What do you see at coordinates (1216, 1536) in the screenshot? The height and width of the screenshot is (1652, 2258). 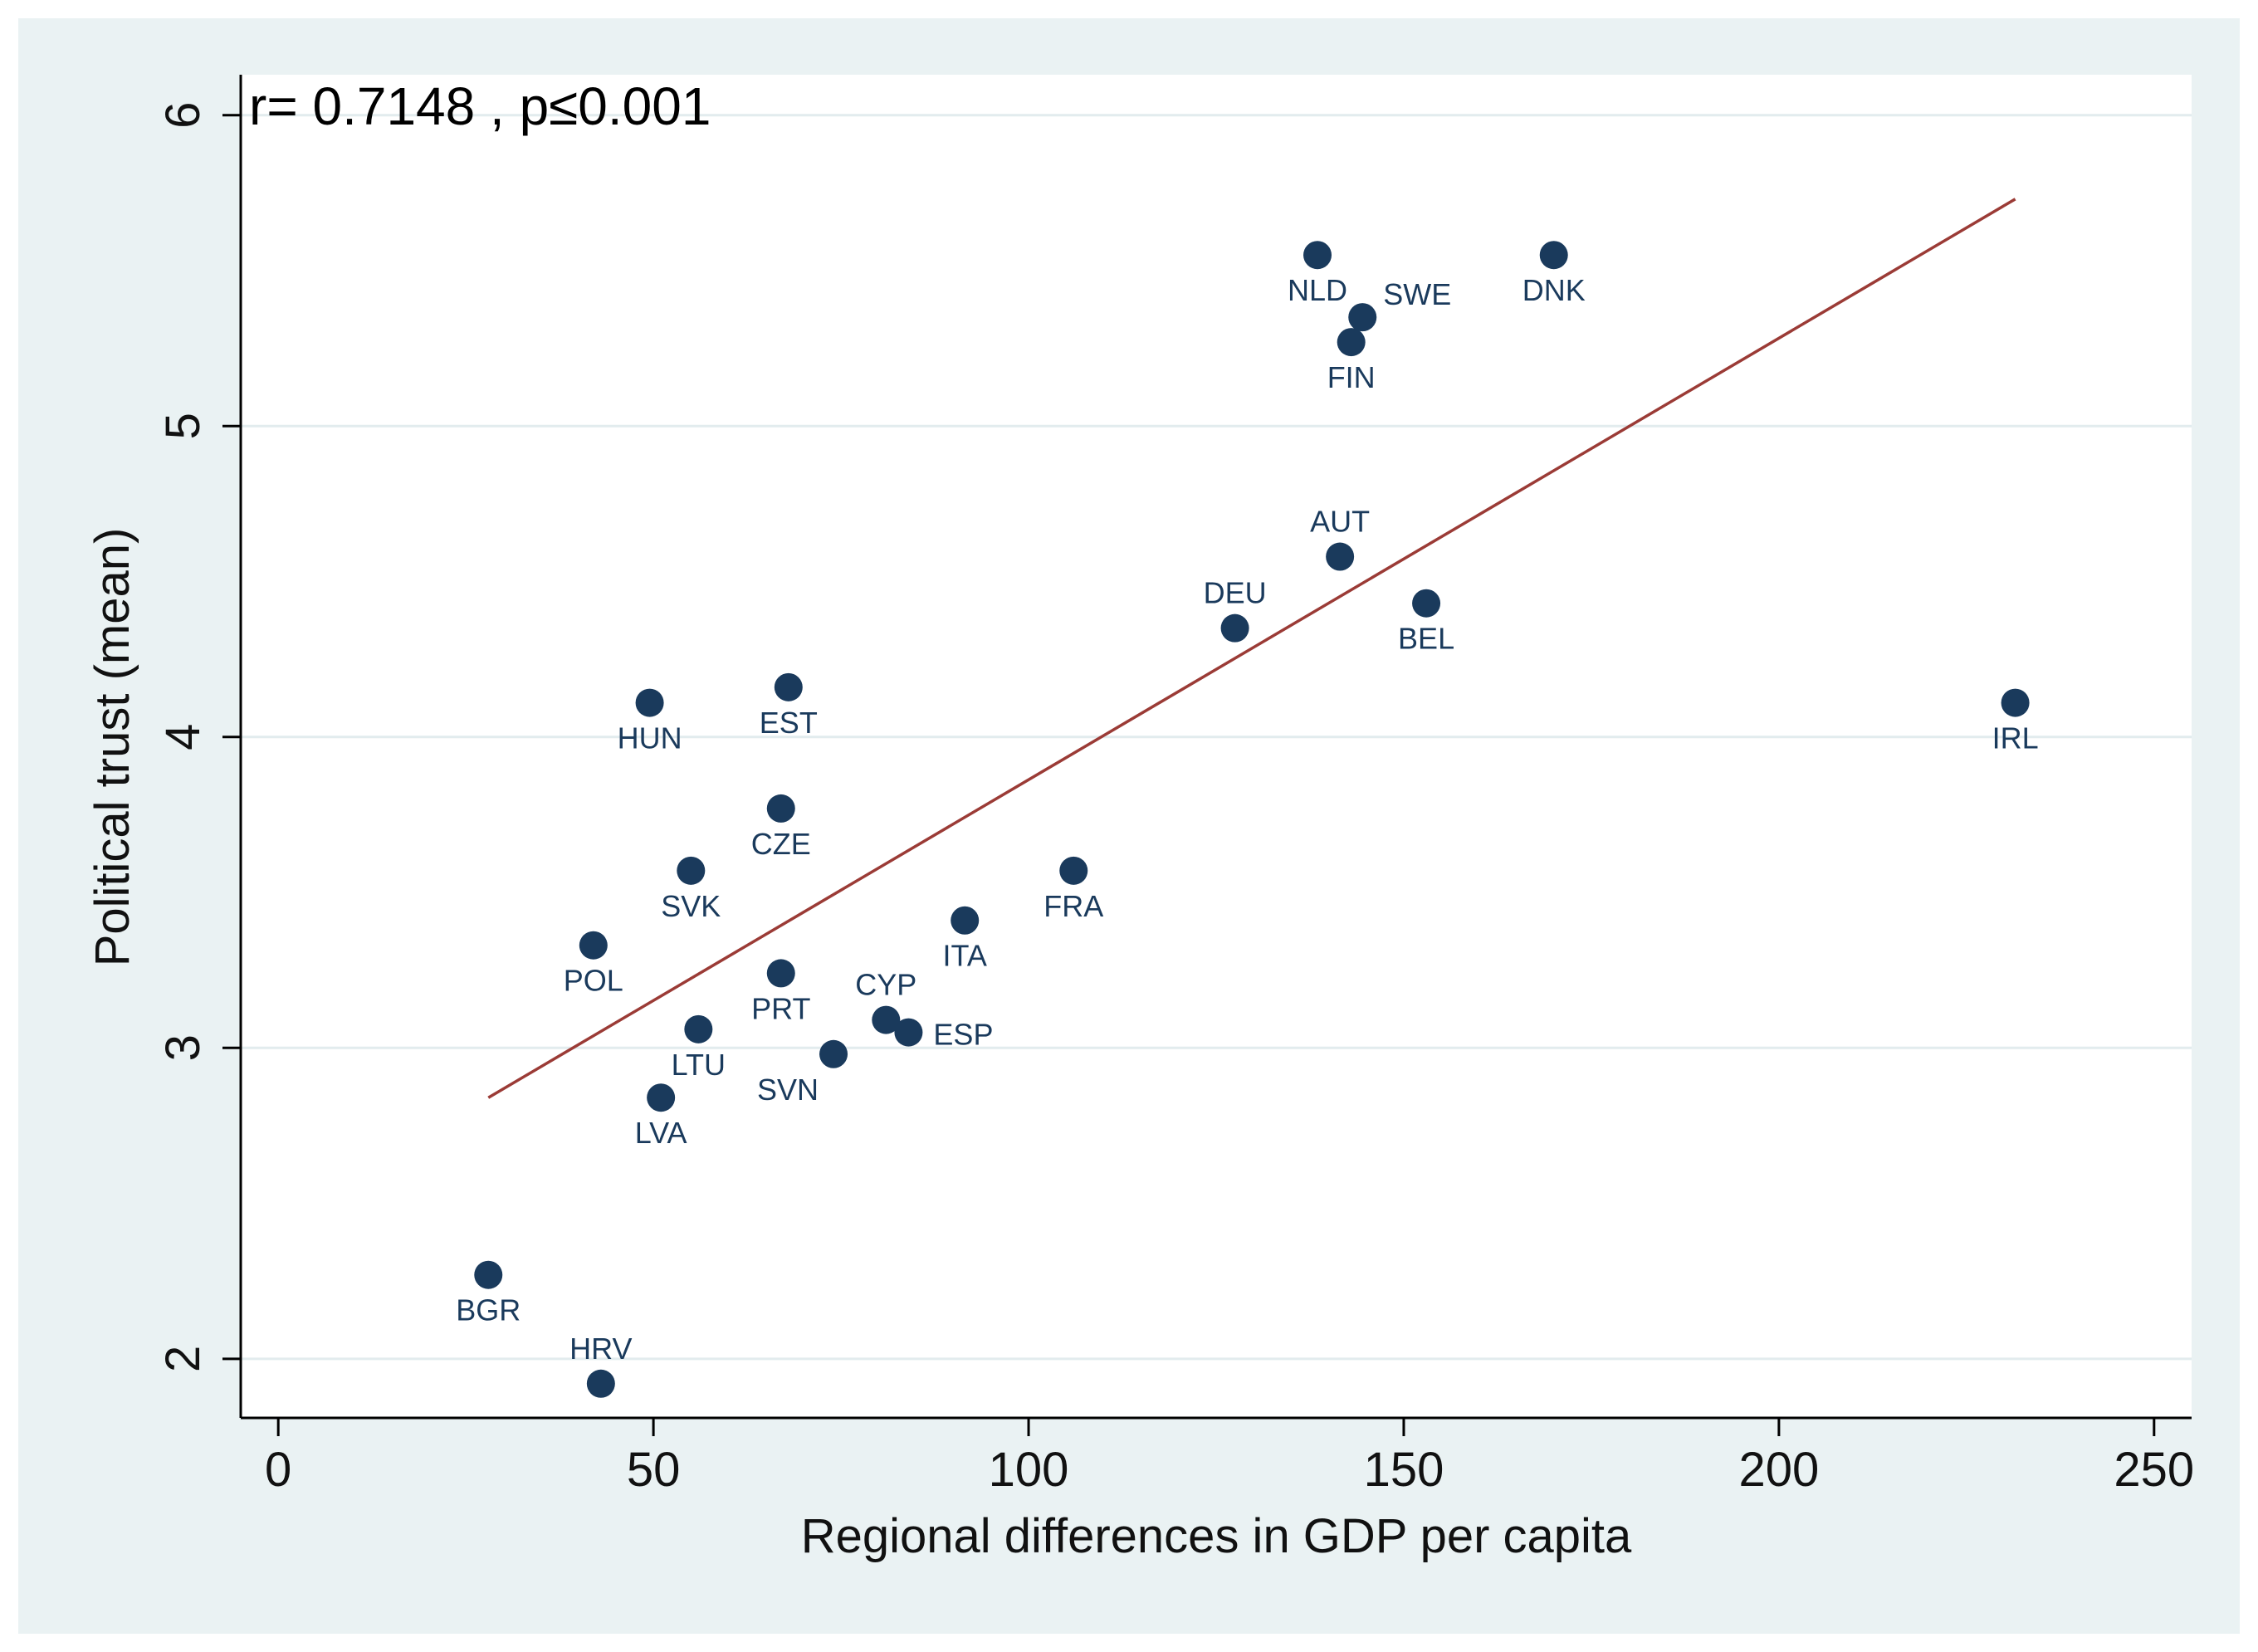 I see `x-axis-label: Regional differences in GDP per capita` at bounding box center [1216, 1536].